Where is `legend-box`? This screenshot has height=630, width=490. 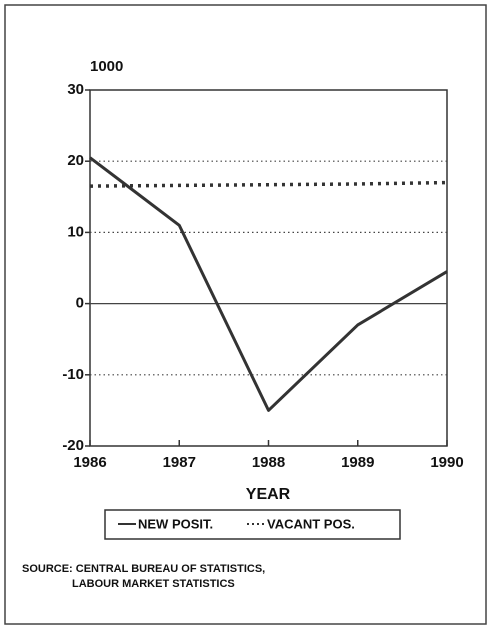
legend-box is located at coordinates (252, 524).